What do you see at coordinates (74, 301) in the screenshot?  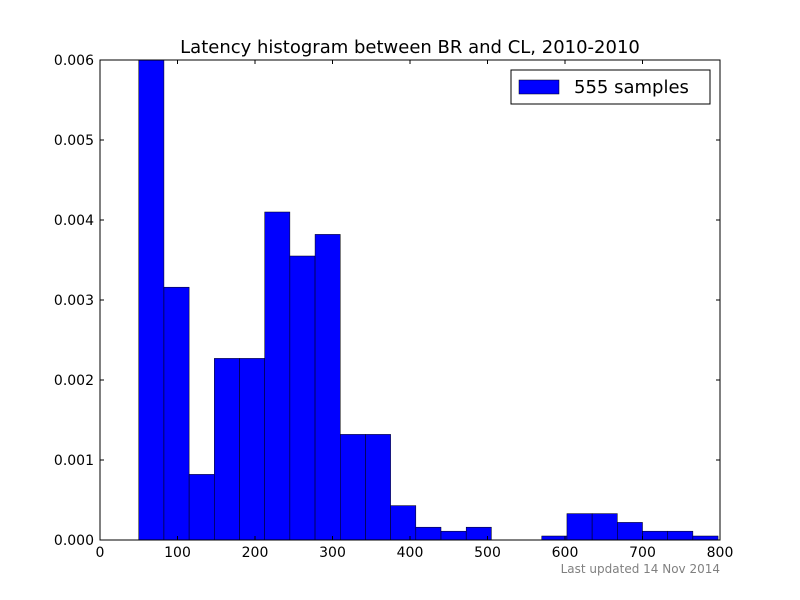 I see `y-tick-label: 0.003` at bounding box center [74, 301].